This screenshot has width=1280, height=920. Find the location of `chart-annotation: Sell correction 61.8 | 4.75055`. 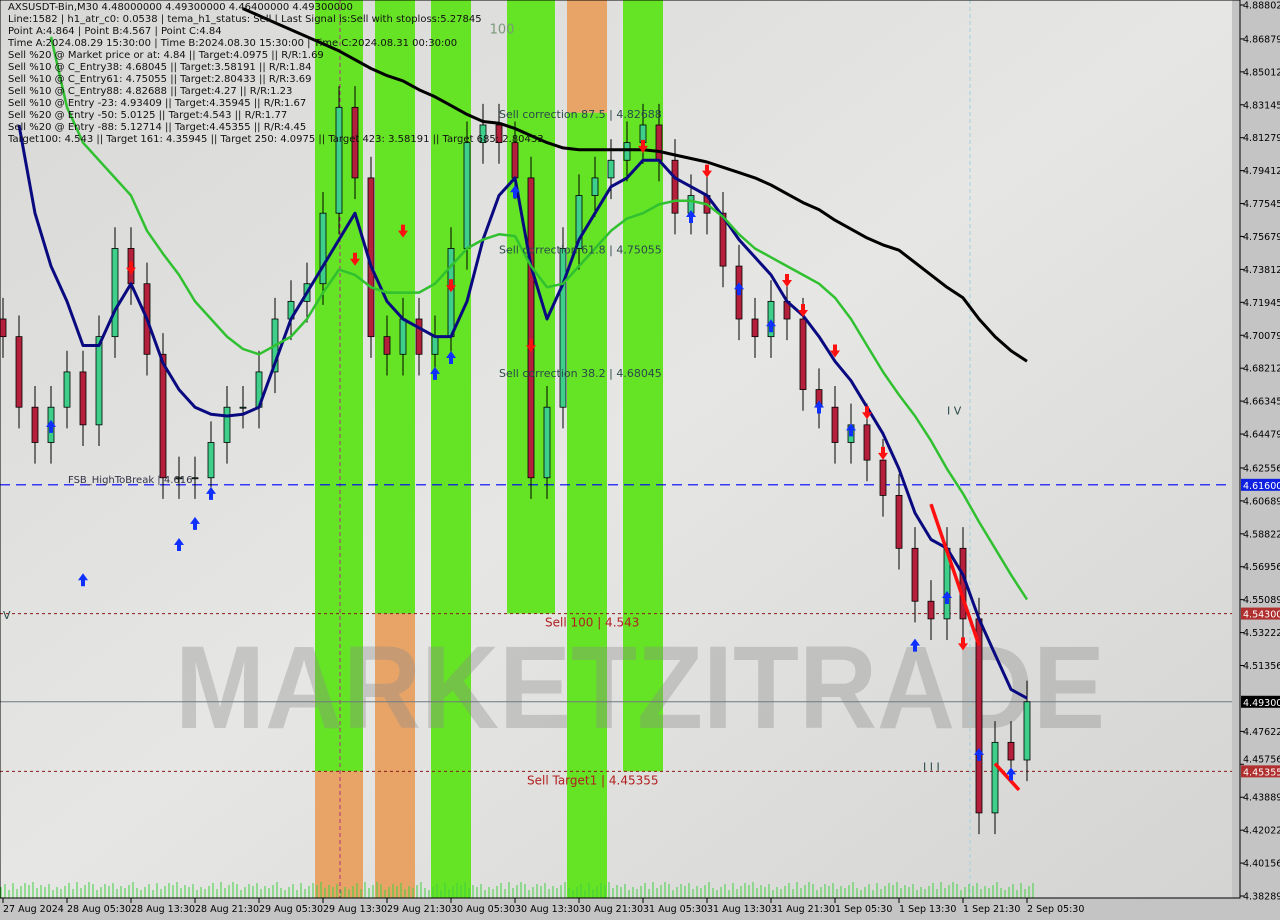

chart-annotation: Sell correction 61.8 | 4.75055 is located at coordinates (580, 250).